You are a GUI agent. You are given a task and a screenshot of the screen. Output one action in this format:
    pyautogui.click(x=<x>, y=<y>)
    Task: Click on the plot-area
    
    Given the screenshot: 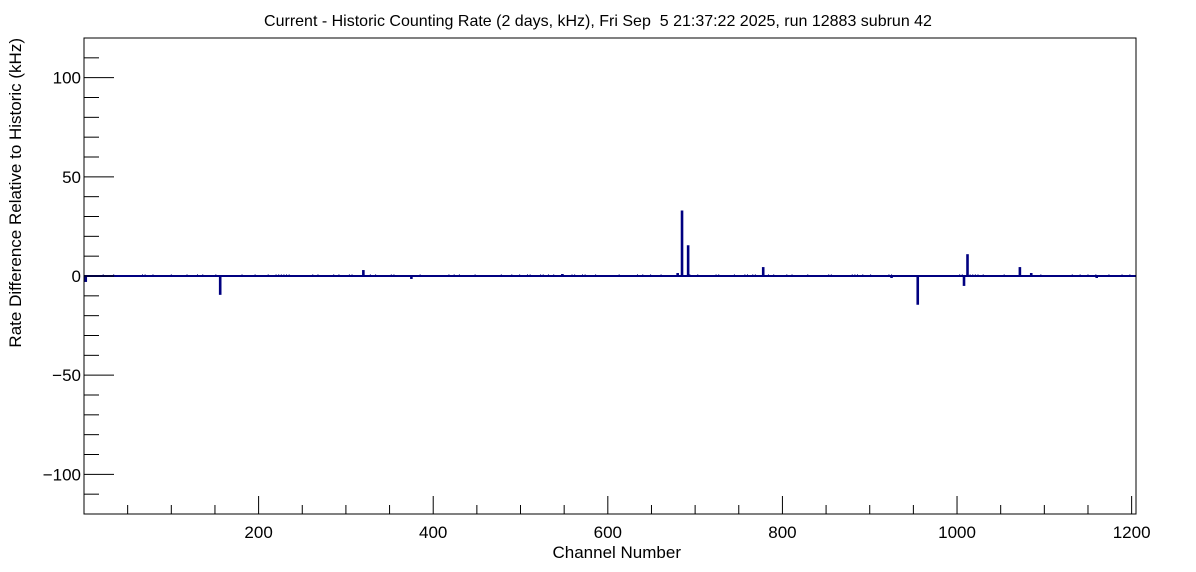 What is the action you would take?
    pyautogui.click(x=610, y=257)
    